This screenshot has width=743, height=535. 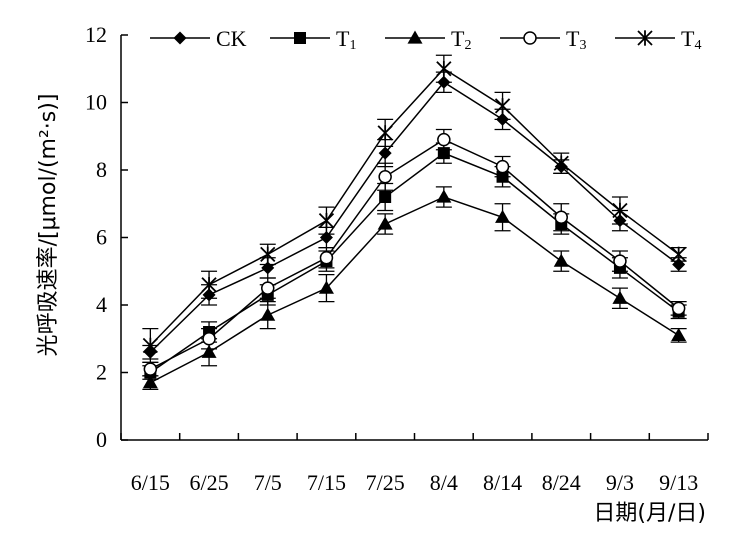 What do you see at coordinates (96, 102) in the screenshot?
I see `y-tick-label-5: 10` at bounding box center [96, 102].